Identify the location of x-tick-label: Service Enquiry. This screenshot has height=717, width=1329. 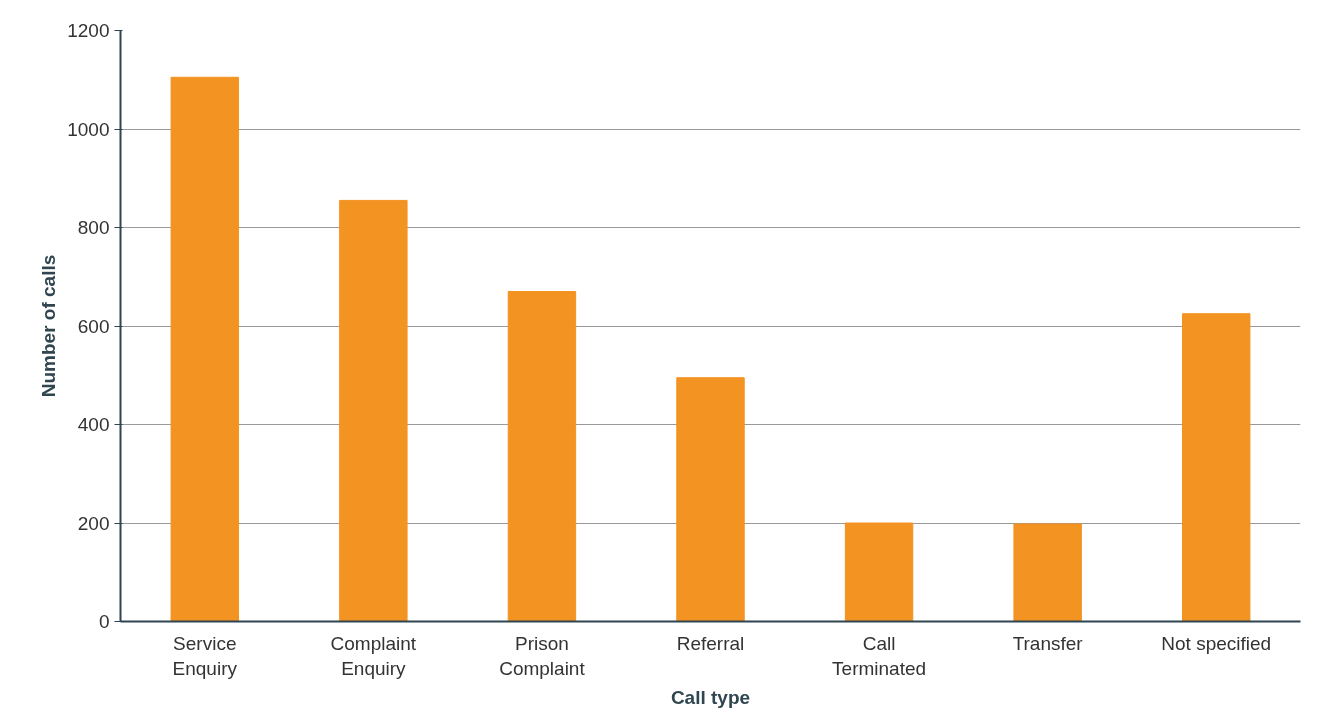
(205, 655).